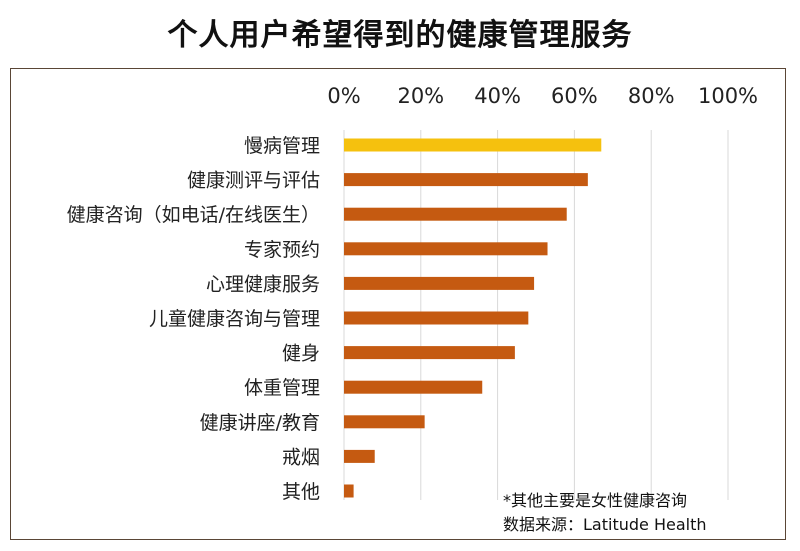 The height and width of the screenshot is (551, 800). Describe the element at coordinates (604, 513) in the screenshot. I see `footnote: *其他主要是女性健康咨询 数据来源：Latitude Health` at that location.